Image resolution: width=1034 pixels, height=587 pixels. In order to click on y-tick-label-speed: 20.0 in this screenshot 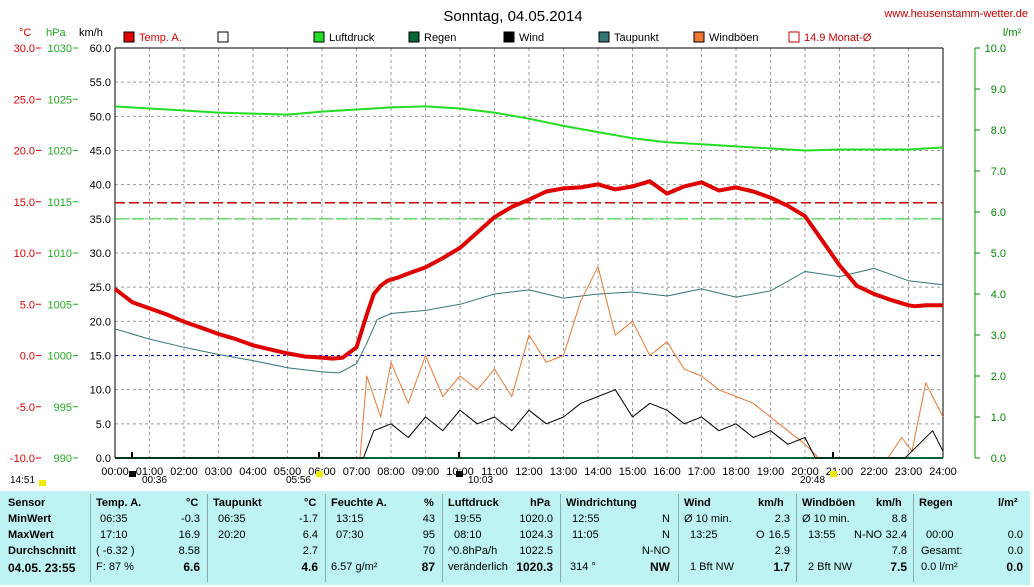, I will do `click(100, 322)`.